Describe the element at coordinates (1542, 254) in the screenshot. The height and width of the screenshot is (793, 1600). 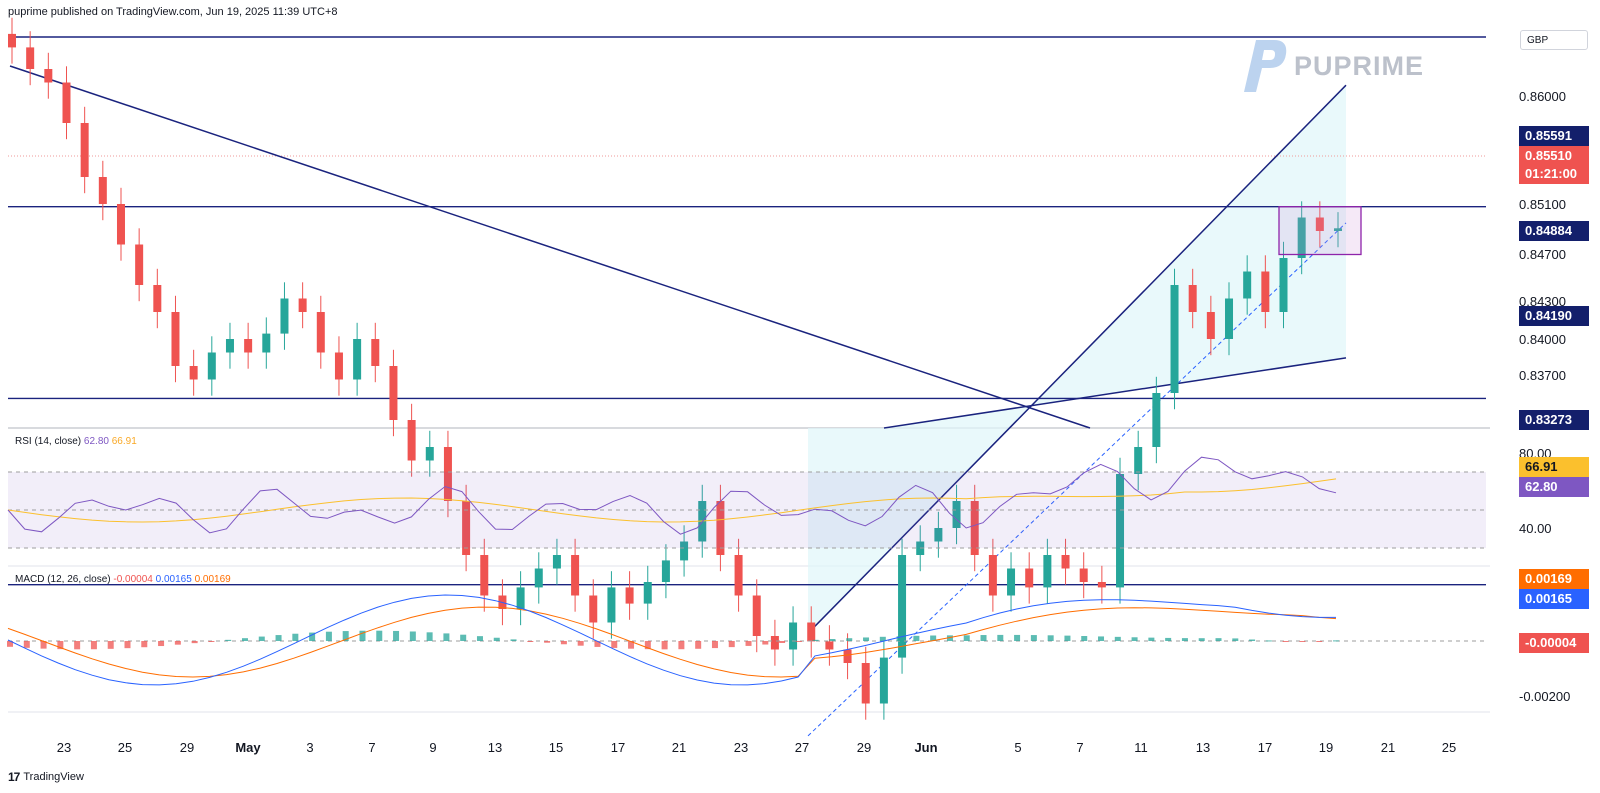
I see `price-axis-label: 0.84700` at that location.